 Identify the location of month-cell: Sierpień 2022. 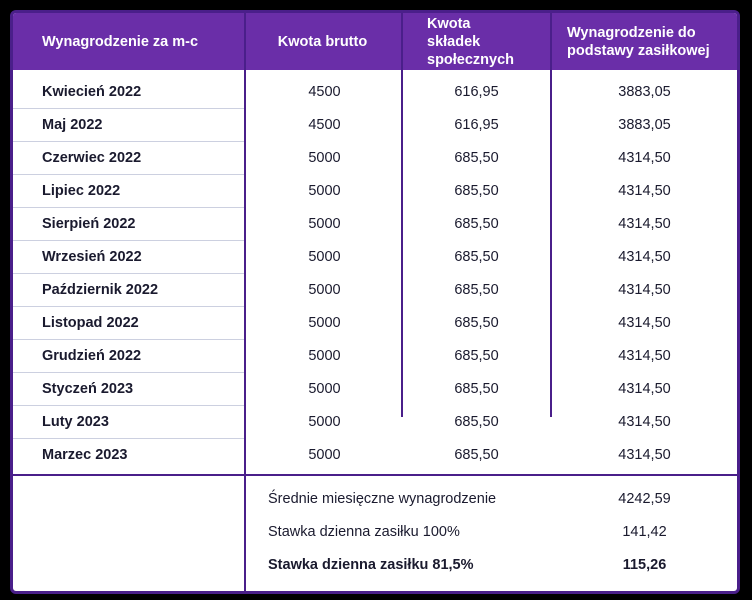
(89, 223).